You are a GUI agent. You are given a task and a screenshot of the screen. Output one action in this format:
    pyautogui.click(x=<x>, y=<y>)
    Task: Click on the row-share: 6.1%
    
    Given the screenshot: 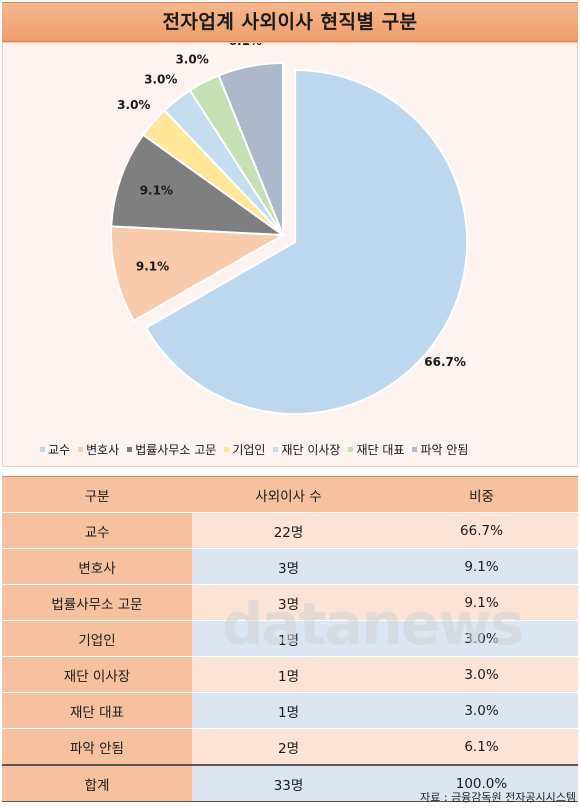 What is the action you would take?
    pyautogui.click(x=481, y=747)
    